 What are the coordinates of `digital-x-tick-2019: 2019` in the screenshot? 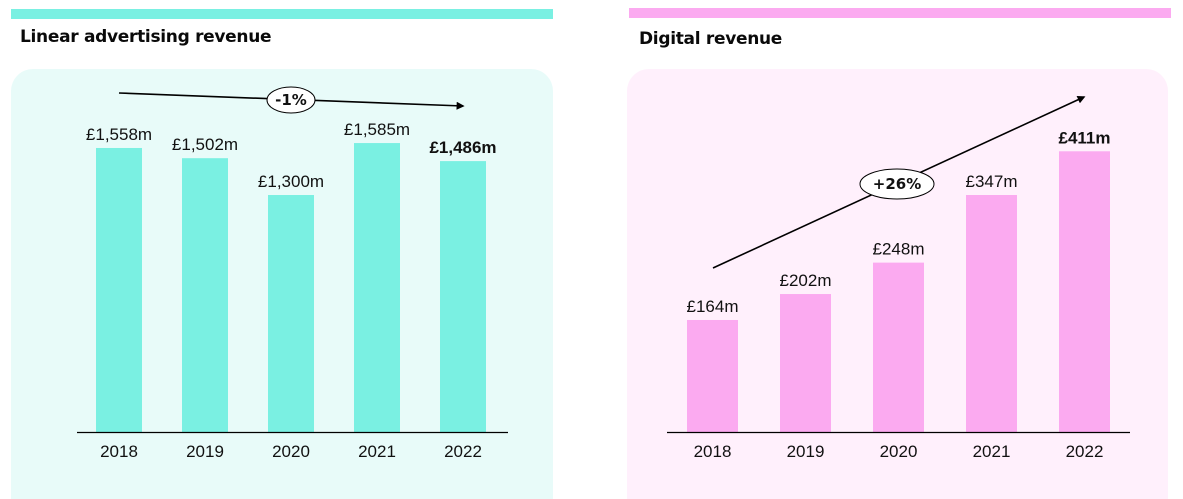 It's located at (806, 451).